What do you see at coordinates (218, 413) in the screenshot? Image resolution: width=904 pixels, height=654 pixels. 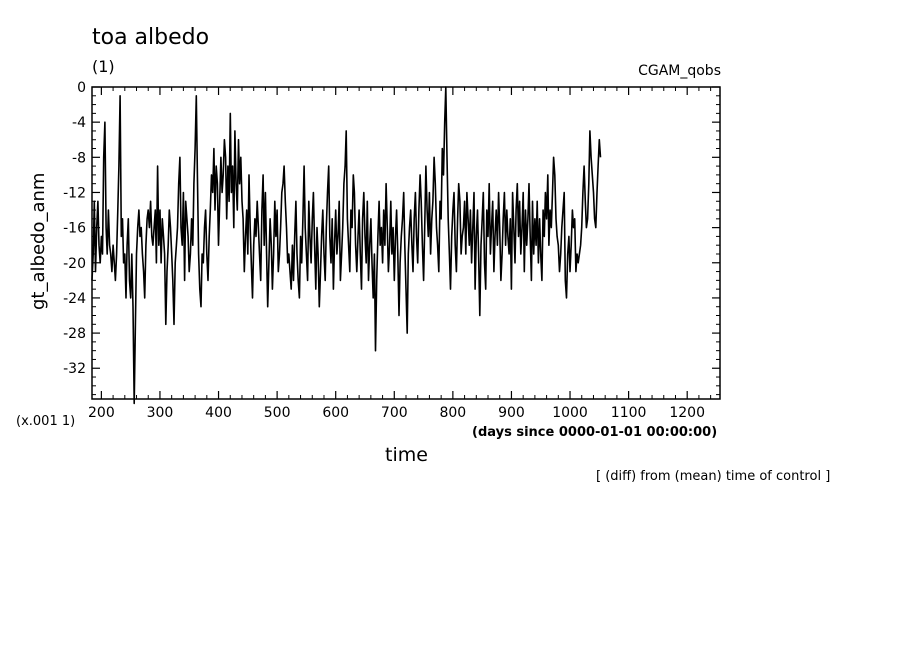 I see `x-tick-label: 400` at bounding box center [218, 413].